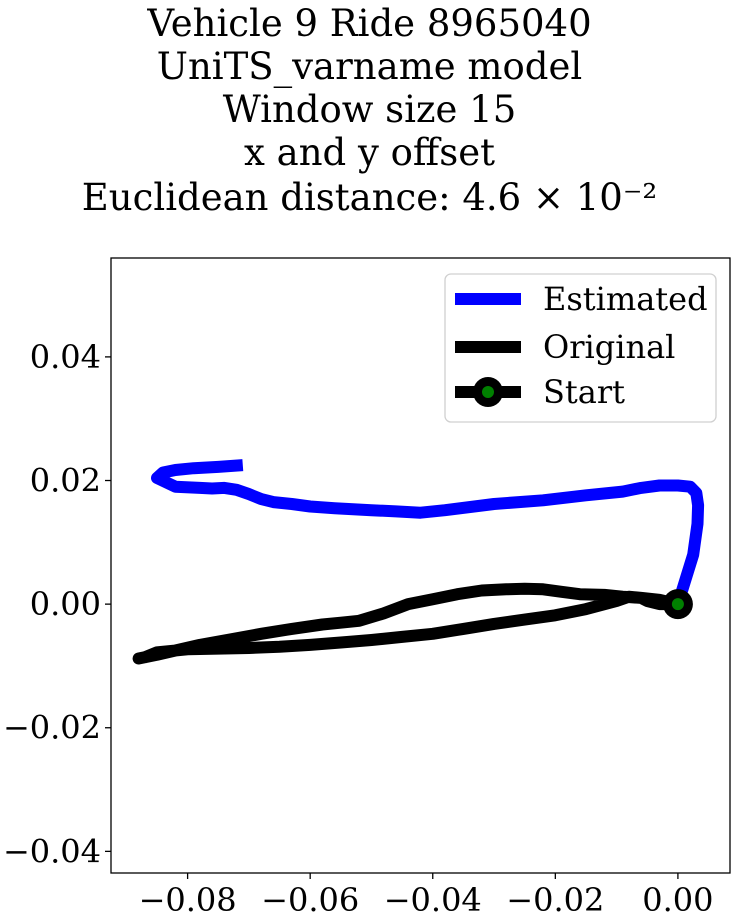 The height and width of the screenshot is (921, 739). I want to click on x-tick-label: −0.06, so click(310, 900).